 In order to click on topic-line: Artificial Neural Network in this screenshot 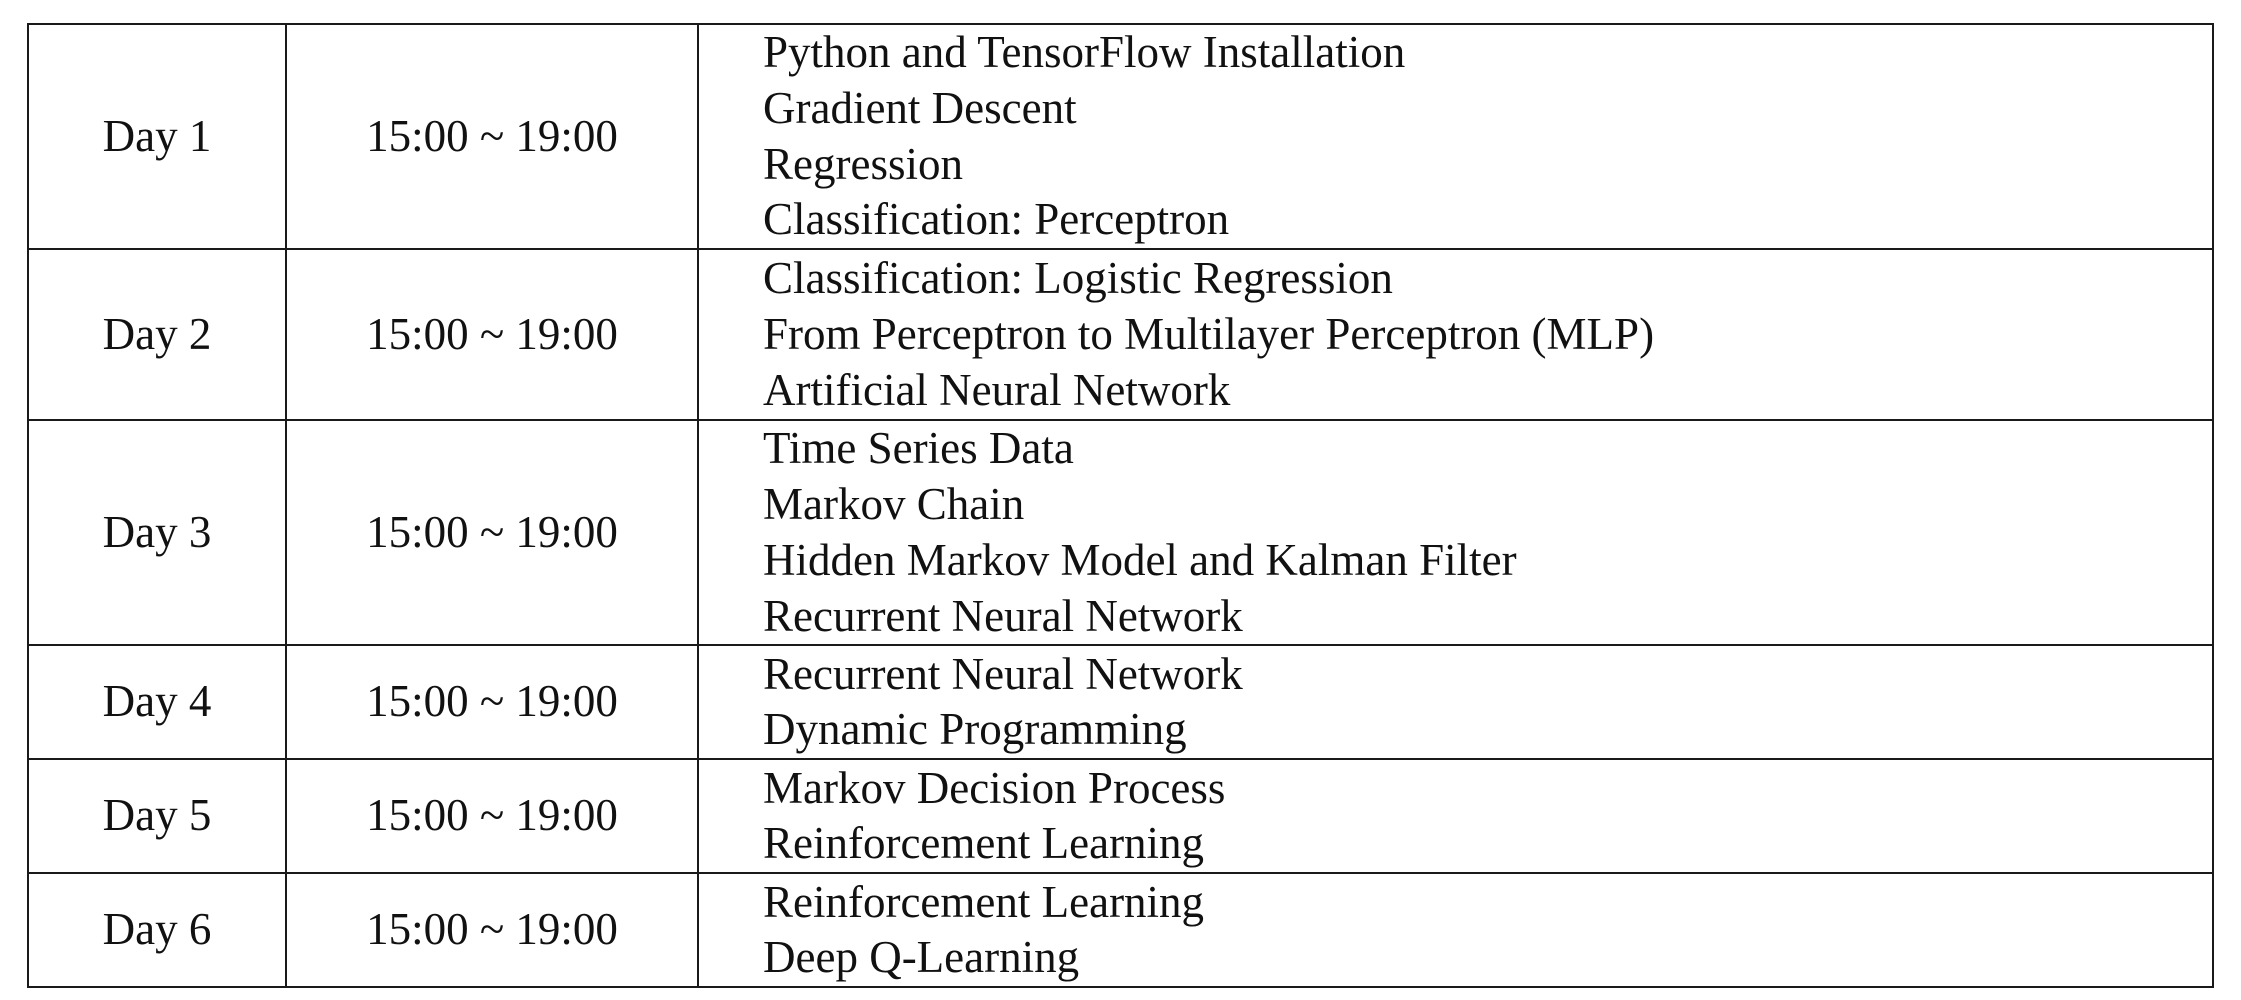, I will do `click(997, 389)`.